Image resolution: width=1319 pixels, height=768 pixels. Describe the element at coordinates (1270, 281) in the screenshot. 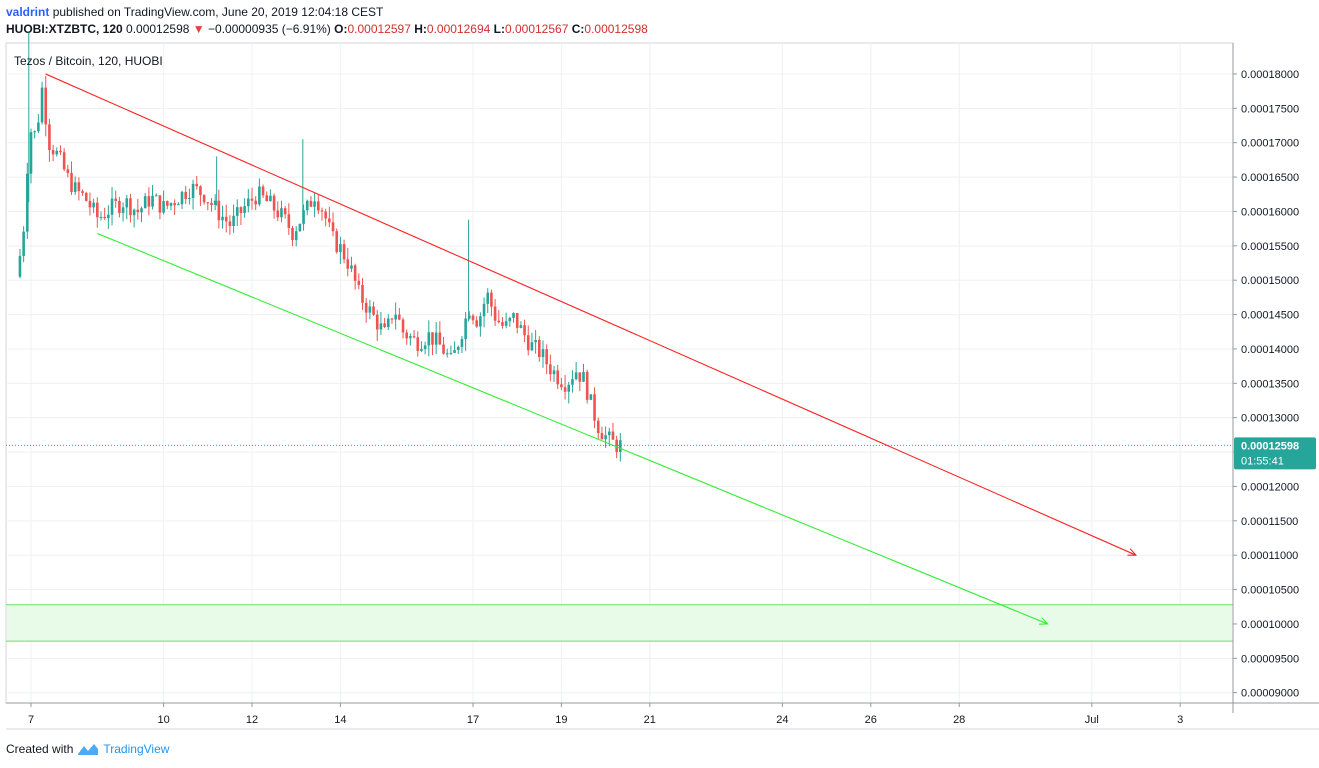

I see `y-tick-label: 0.00015000` at that location.